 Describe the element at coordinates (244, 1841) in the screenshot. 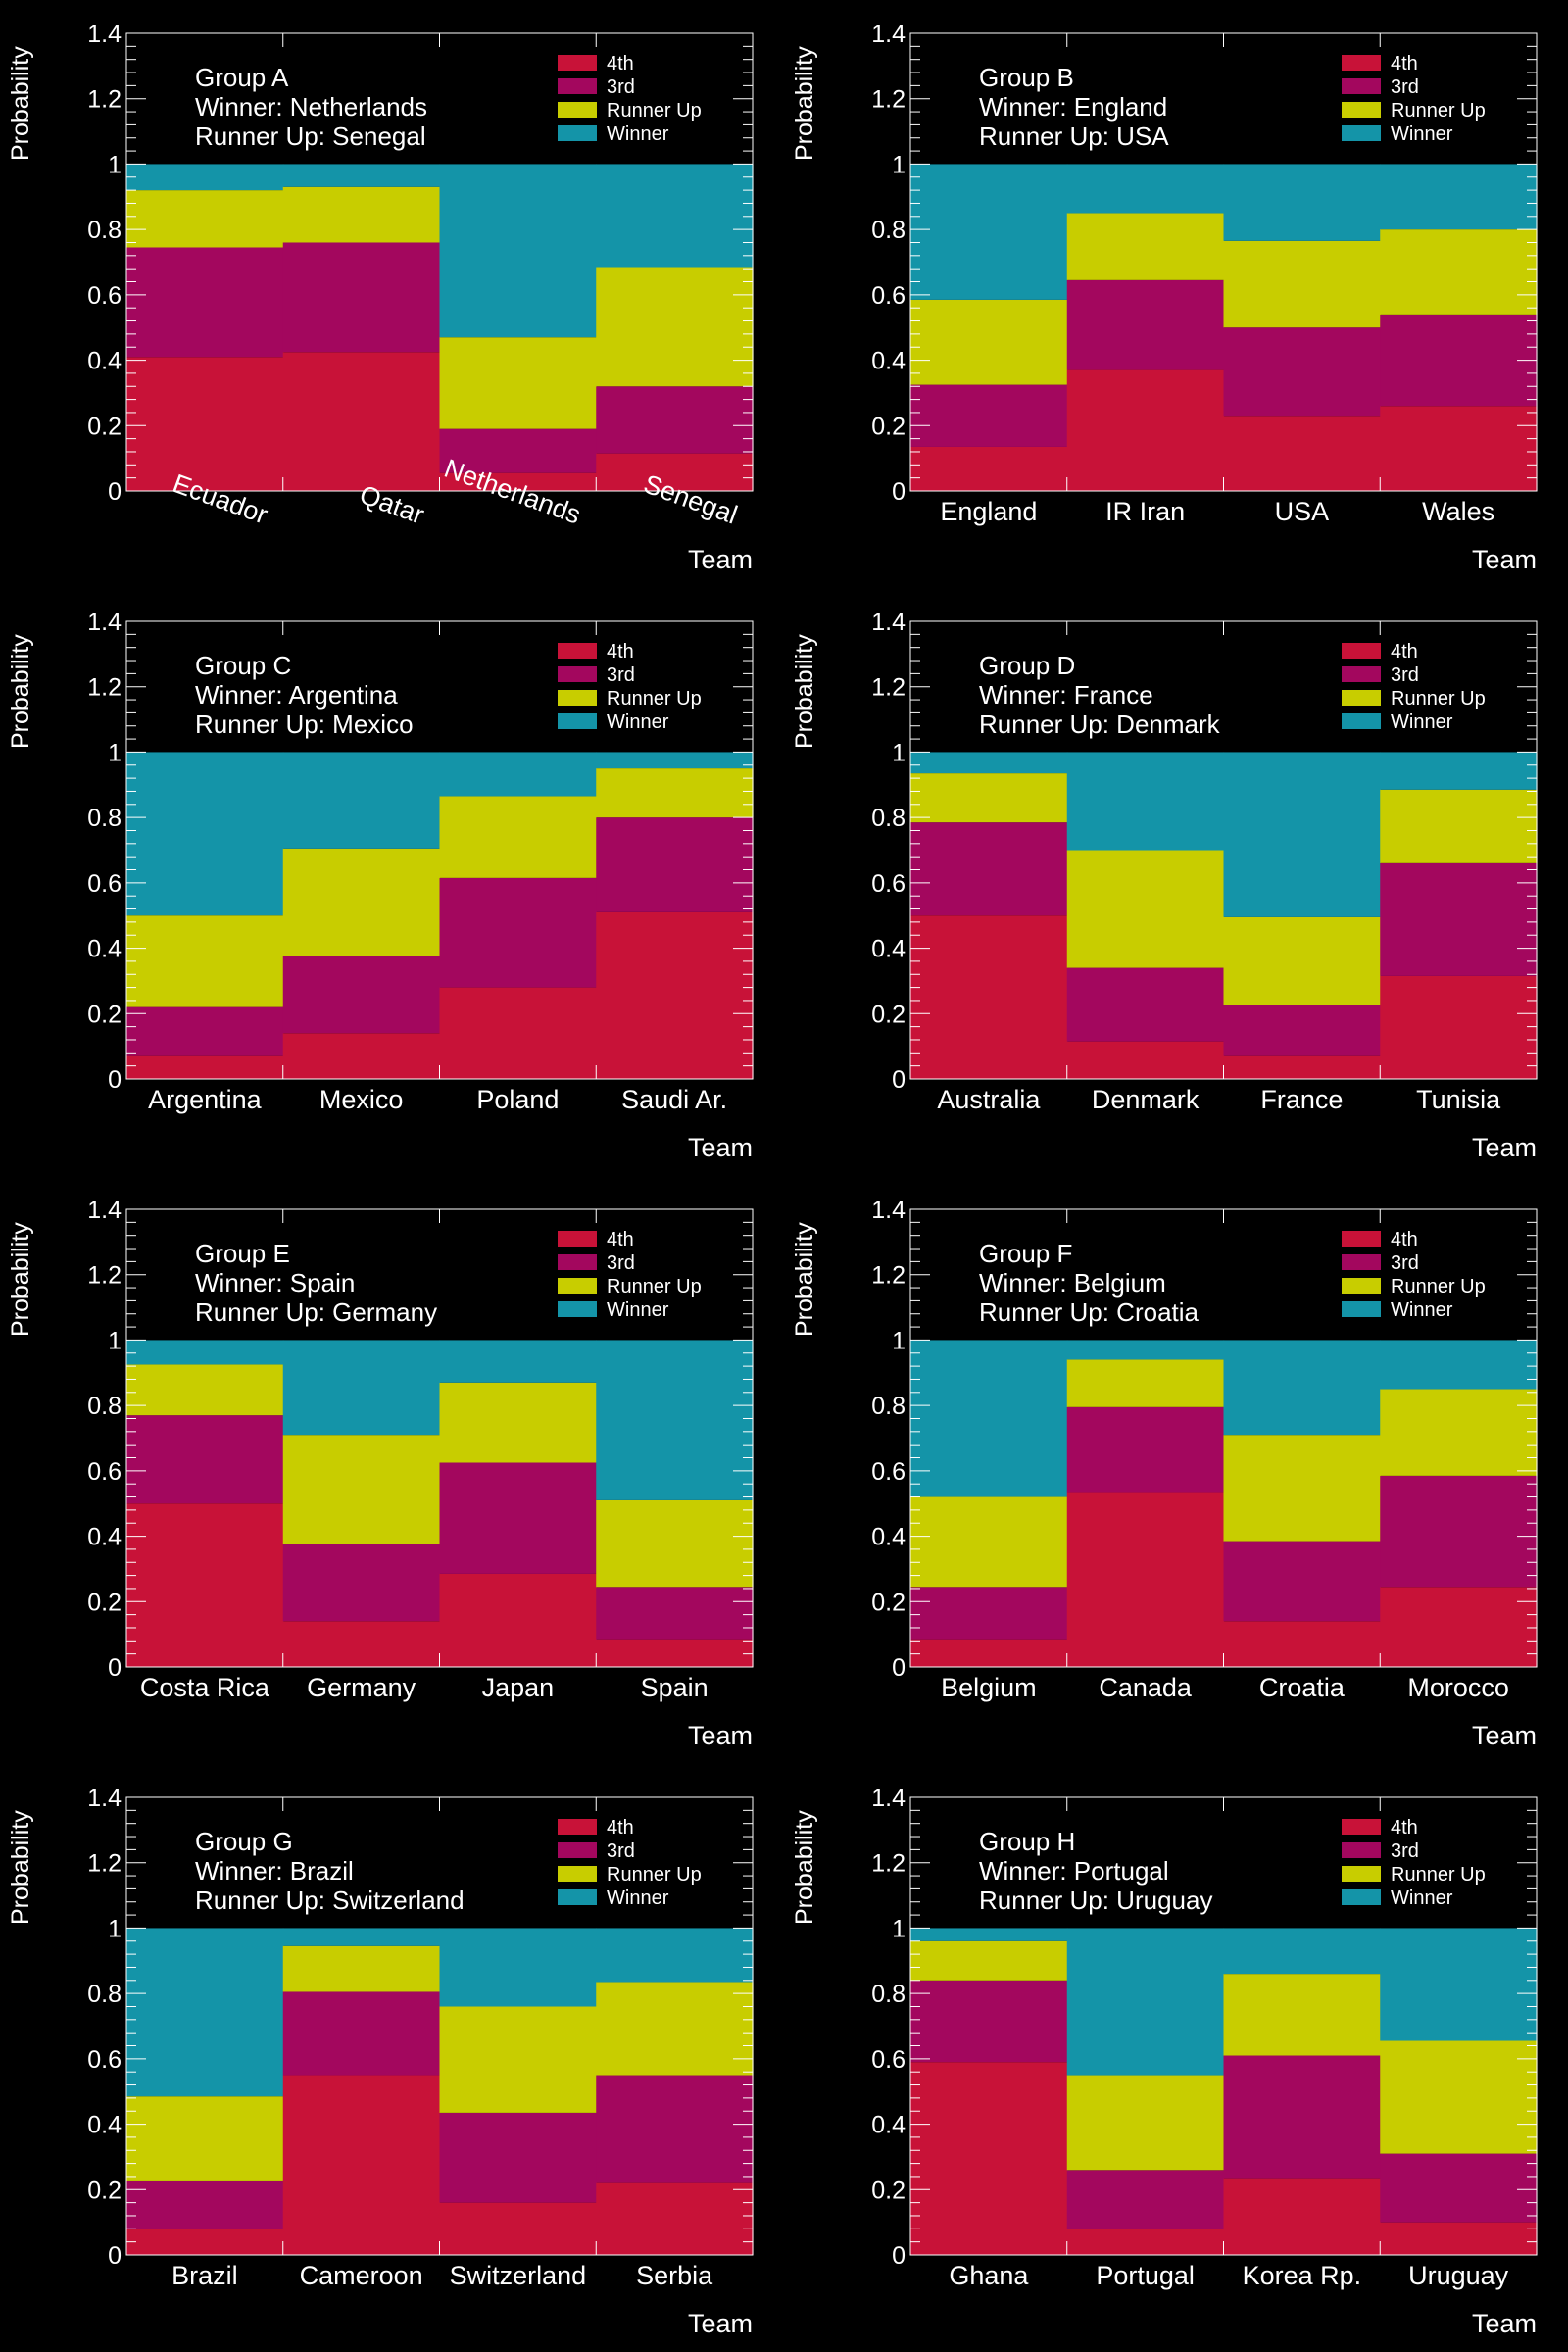

I see `group-title: Group G` at that location.